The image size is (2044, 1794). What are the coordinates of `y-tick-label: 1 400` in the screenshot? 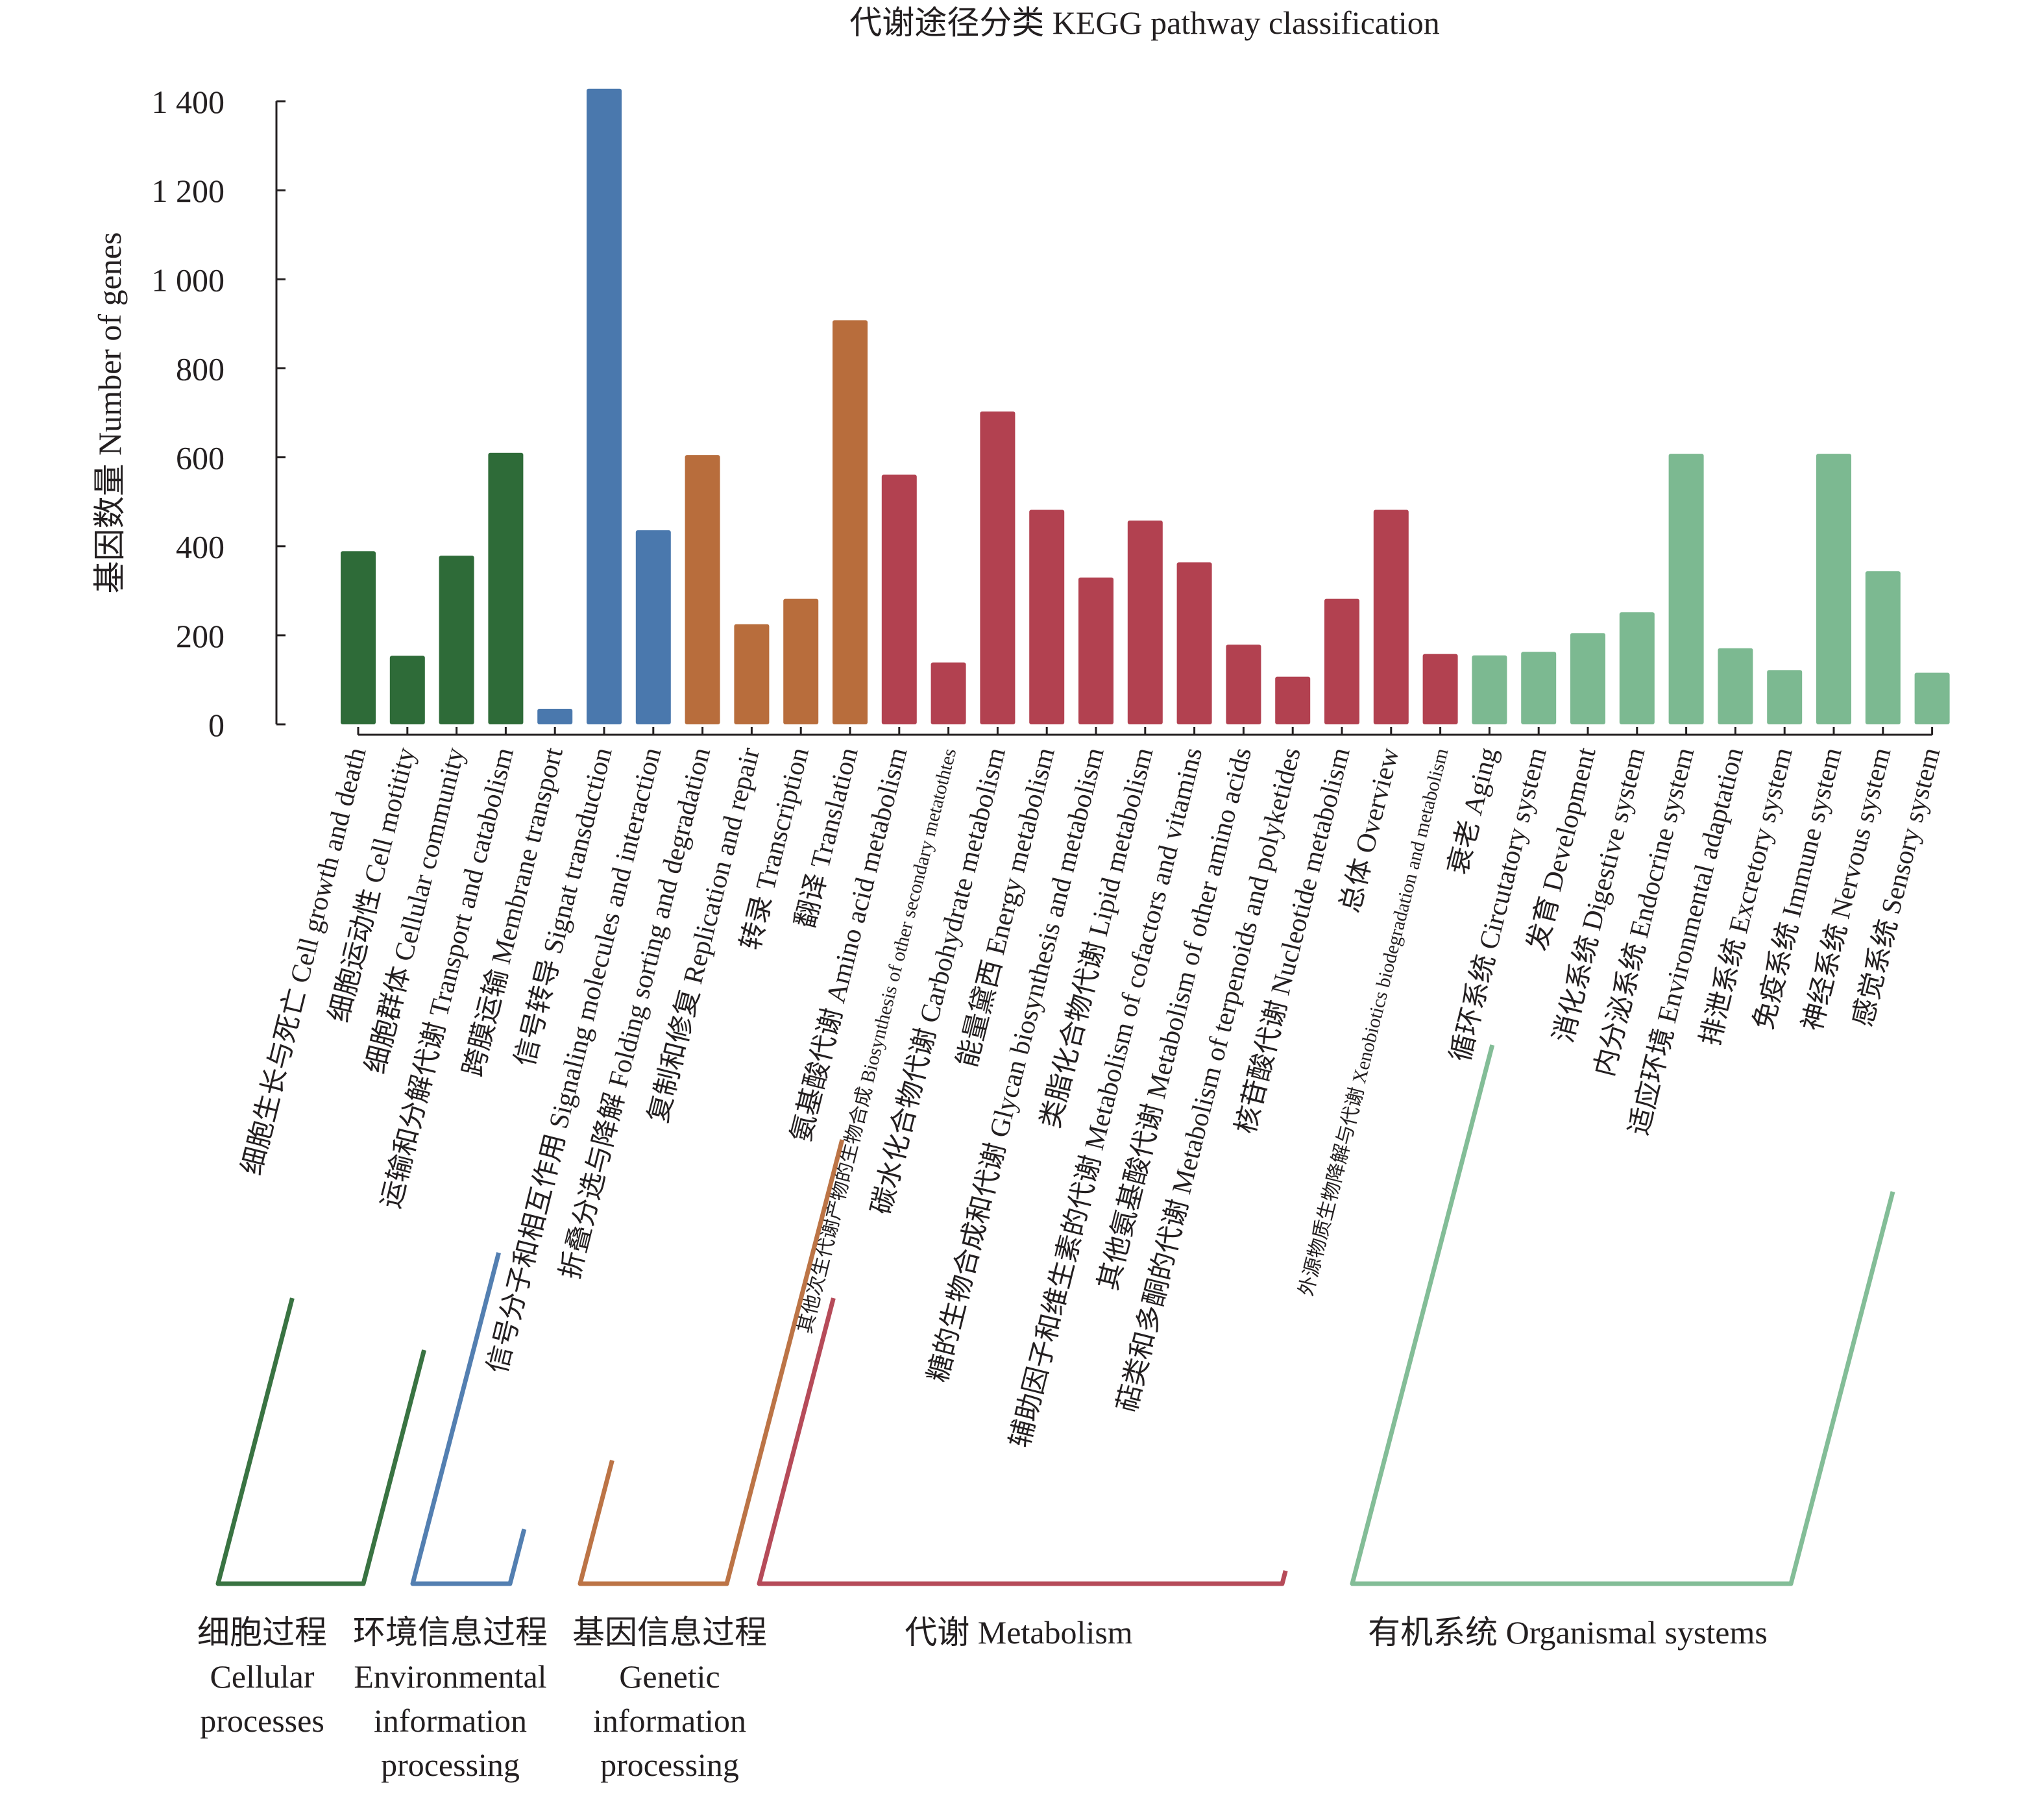 It's located at (188, 102).